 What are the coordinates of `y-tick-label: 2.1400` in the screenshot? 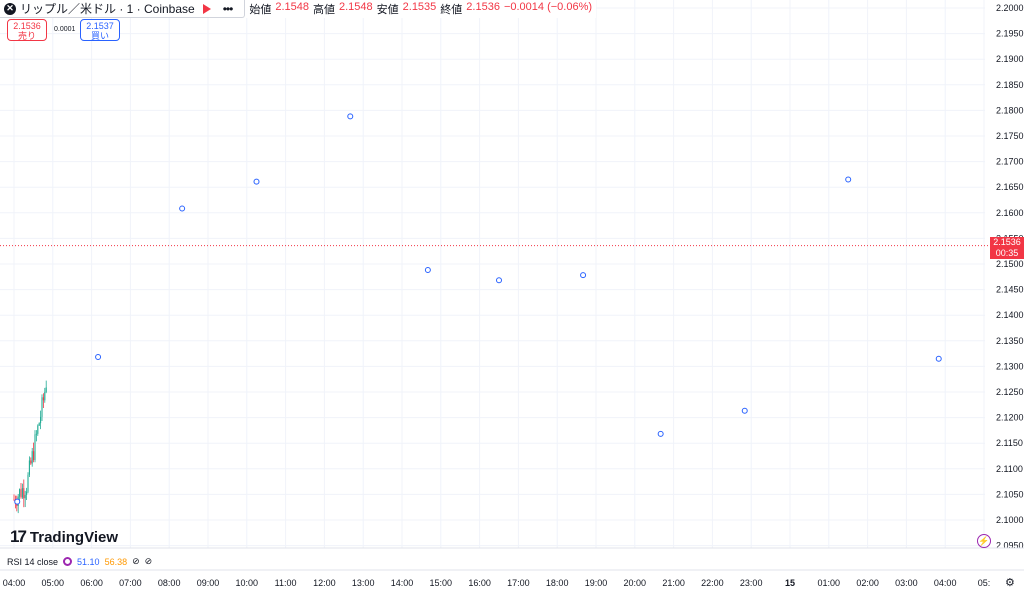 It's located at (1010, 315).